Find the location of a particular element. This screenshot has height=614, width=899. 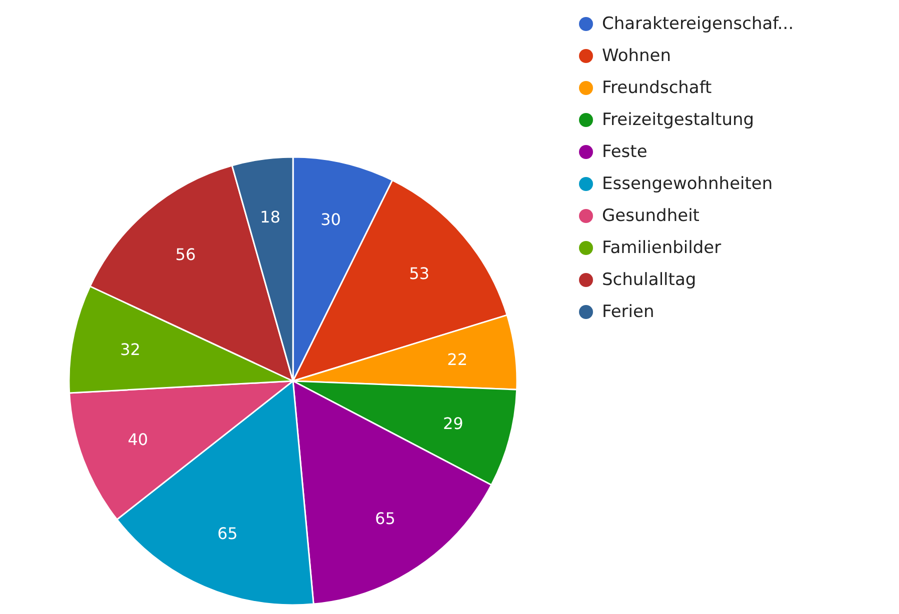

data-label: 53 is located at coordinates (419, 274).